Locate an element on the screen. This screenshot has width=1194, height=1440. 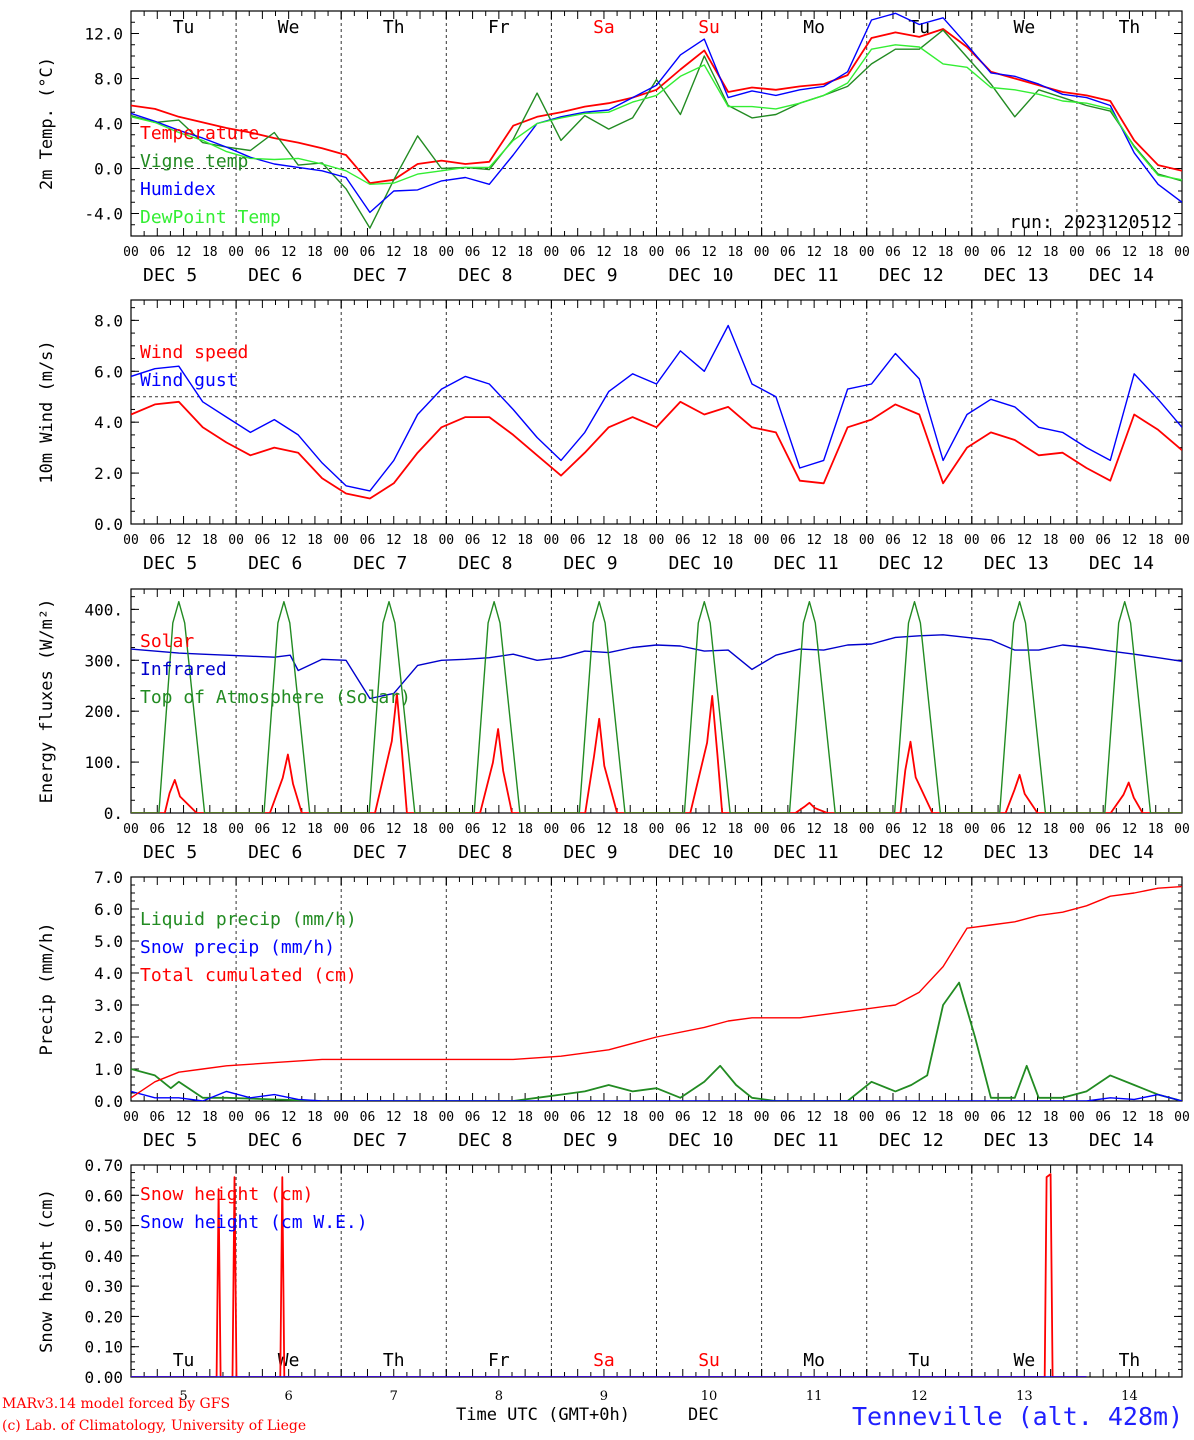
y-tick-label: 7.0 is located at coordinates (108, 877).